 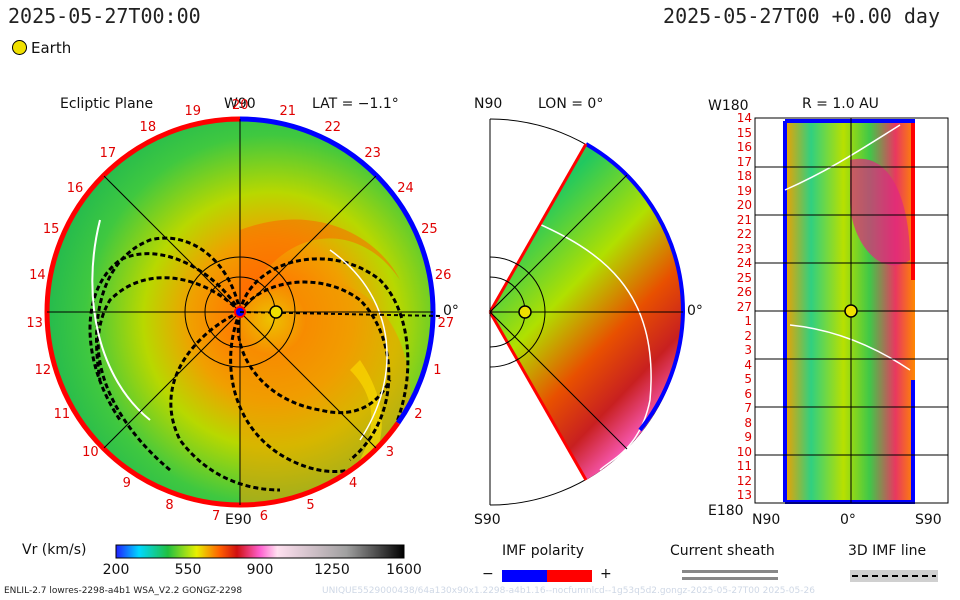 I want to click on cylindrical-n90-label: N90, so click(x=766, y=520).